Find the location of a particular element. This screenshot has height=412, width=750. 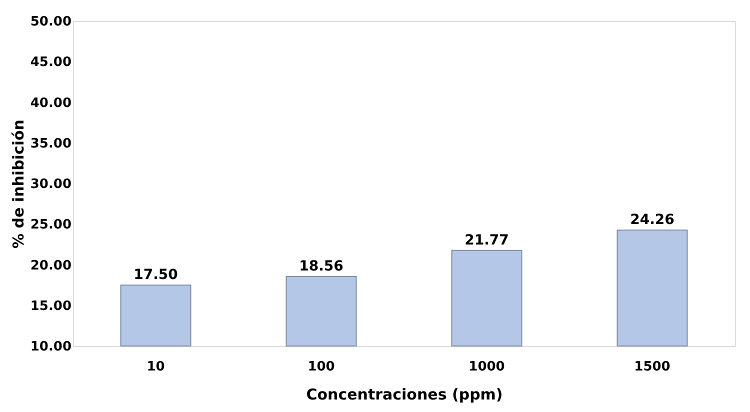

data-label: 17.50 is located at coordinates (156, 275).